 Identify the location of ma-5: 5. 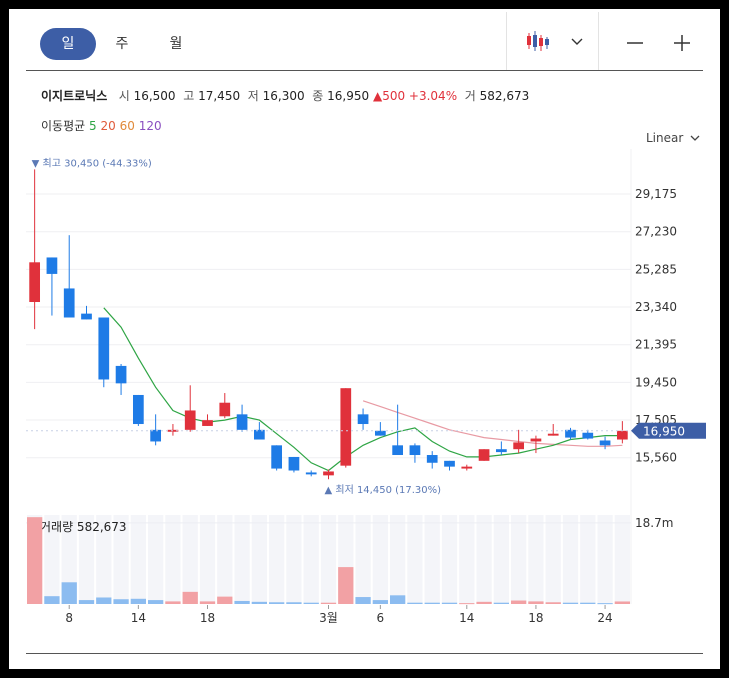
(93, 126).